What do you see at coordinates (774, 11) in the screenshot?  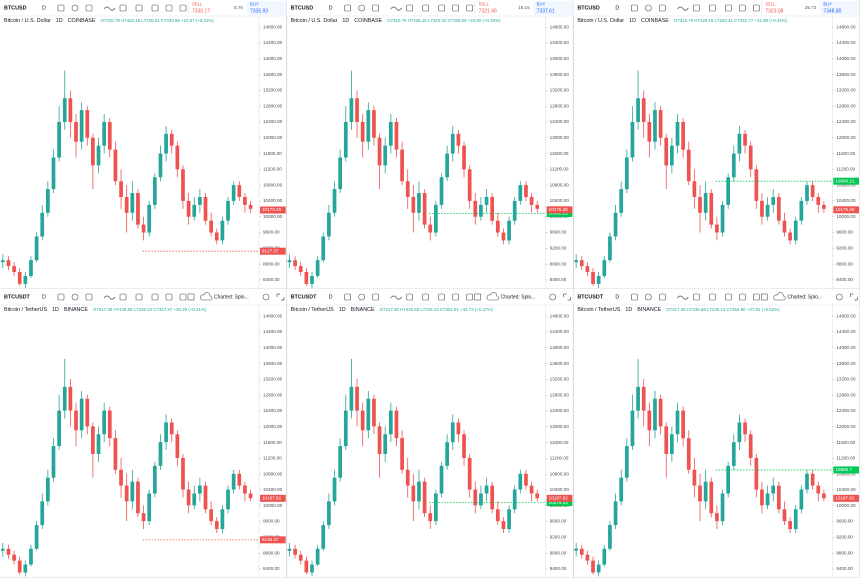 I see `sell-price: 7323.08` at bounding box center [774, 11].